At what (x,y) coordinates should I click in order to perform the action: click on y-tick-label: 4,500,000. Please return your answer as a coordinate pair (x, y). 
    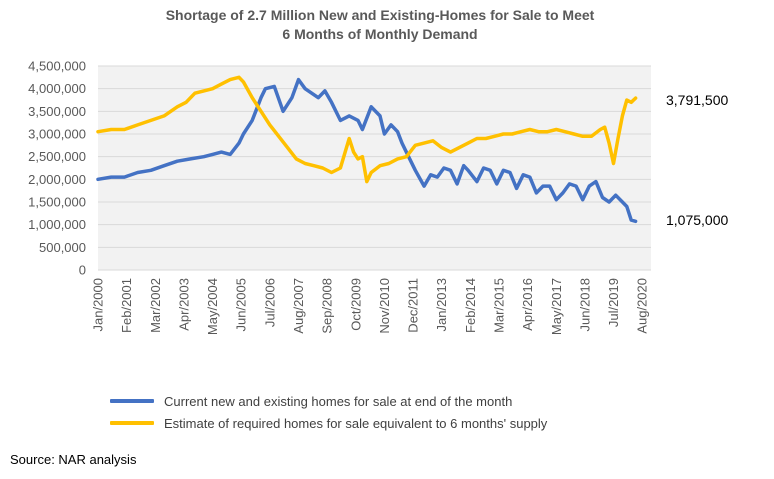
    Looking at the image, I should click on (57, 66).